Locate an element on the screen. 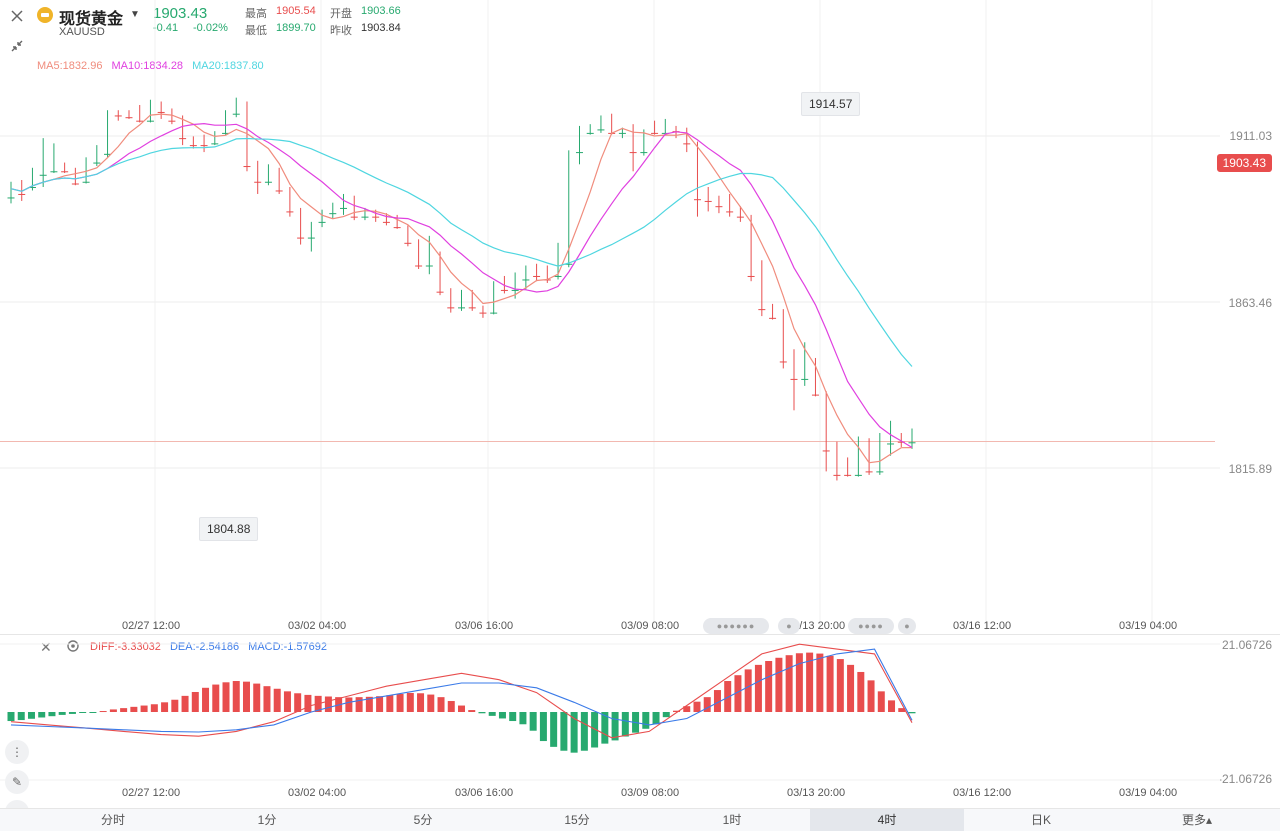 The image size is (1280, 833). drawing-tools-icon: ⋮ is located at coordinates (17, 752).